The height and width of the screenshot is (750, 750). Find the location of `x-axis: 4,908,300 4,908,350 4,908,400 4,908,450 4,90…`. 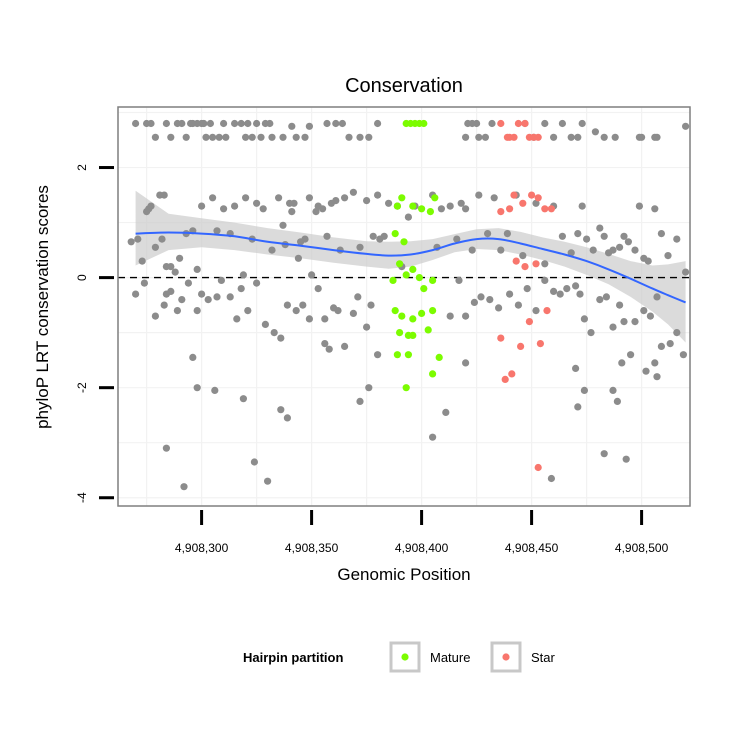

x-axis: 4,908,300 4,908,350 4,908,400 4,908,450 4,90… is located at coordinates (422, 532).